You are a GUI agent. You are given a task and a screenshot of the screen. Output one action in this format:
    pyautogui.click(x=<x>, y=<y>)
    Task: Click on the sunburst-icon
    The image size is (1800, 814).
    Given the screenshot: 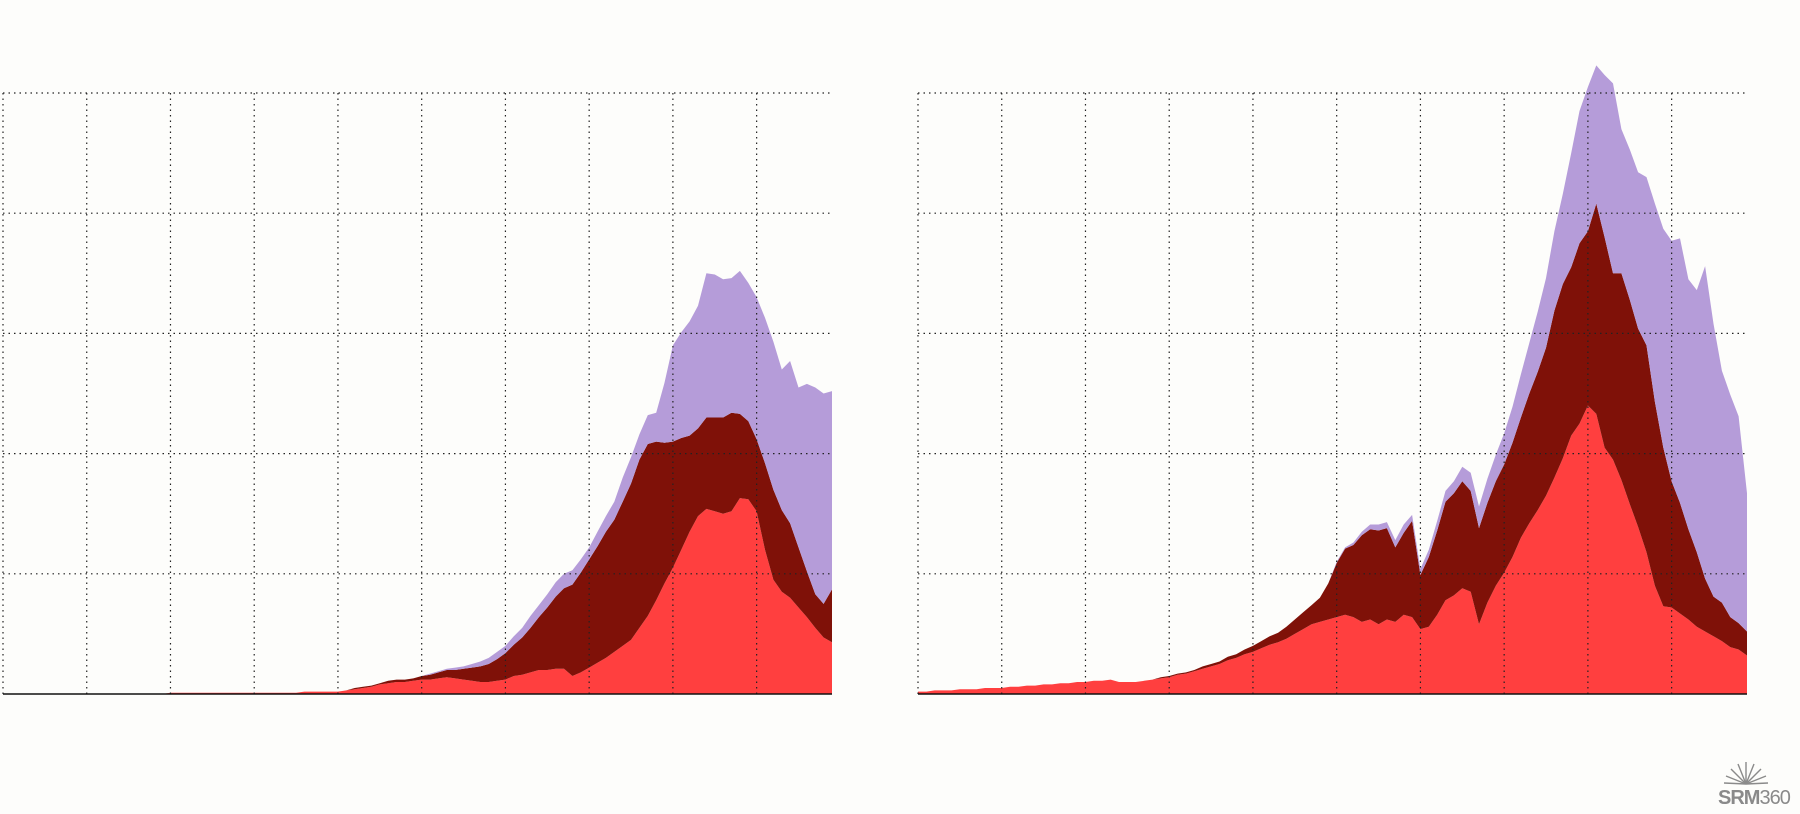 What is the action you would take?
    pyautogui.click(x=1746, y=773)
    